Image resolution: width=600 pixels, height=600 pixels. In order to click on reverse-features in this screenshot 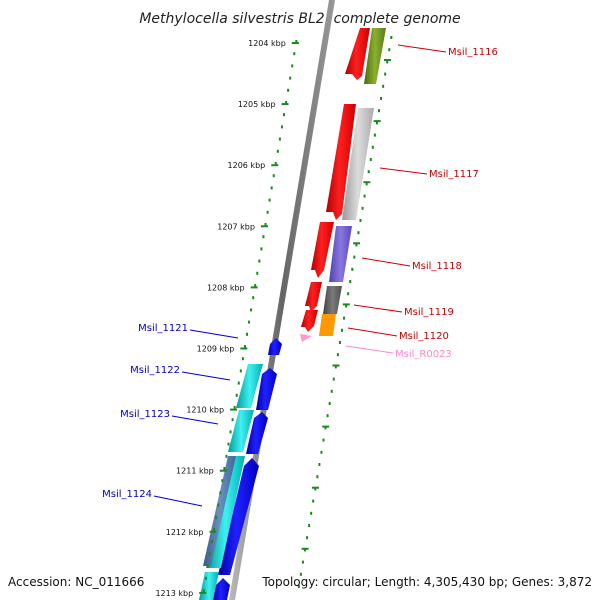, I will do `click(240, 469)`.